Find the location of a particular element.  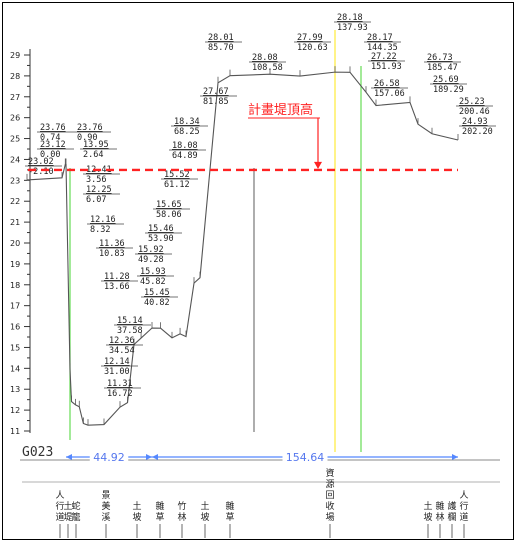

svg-text: 資 is located at coordinates (329, 473).